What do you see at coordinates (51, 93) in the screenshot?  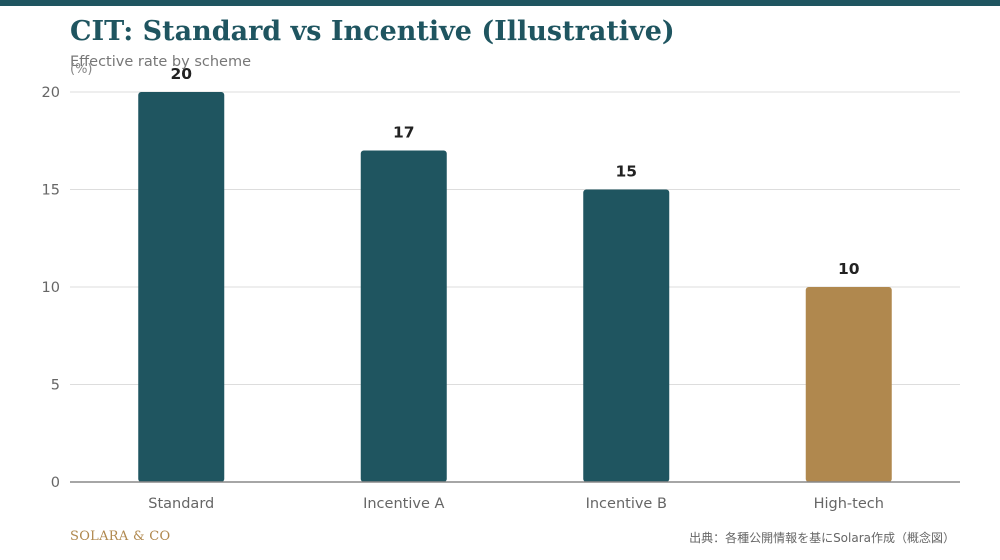 I see `y-tick-label: 20` at bounding box center [51, 93].